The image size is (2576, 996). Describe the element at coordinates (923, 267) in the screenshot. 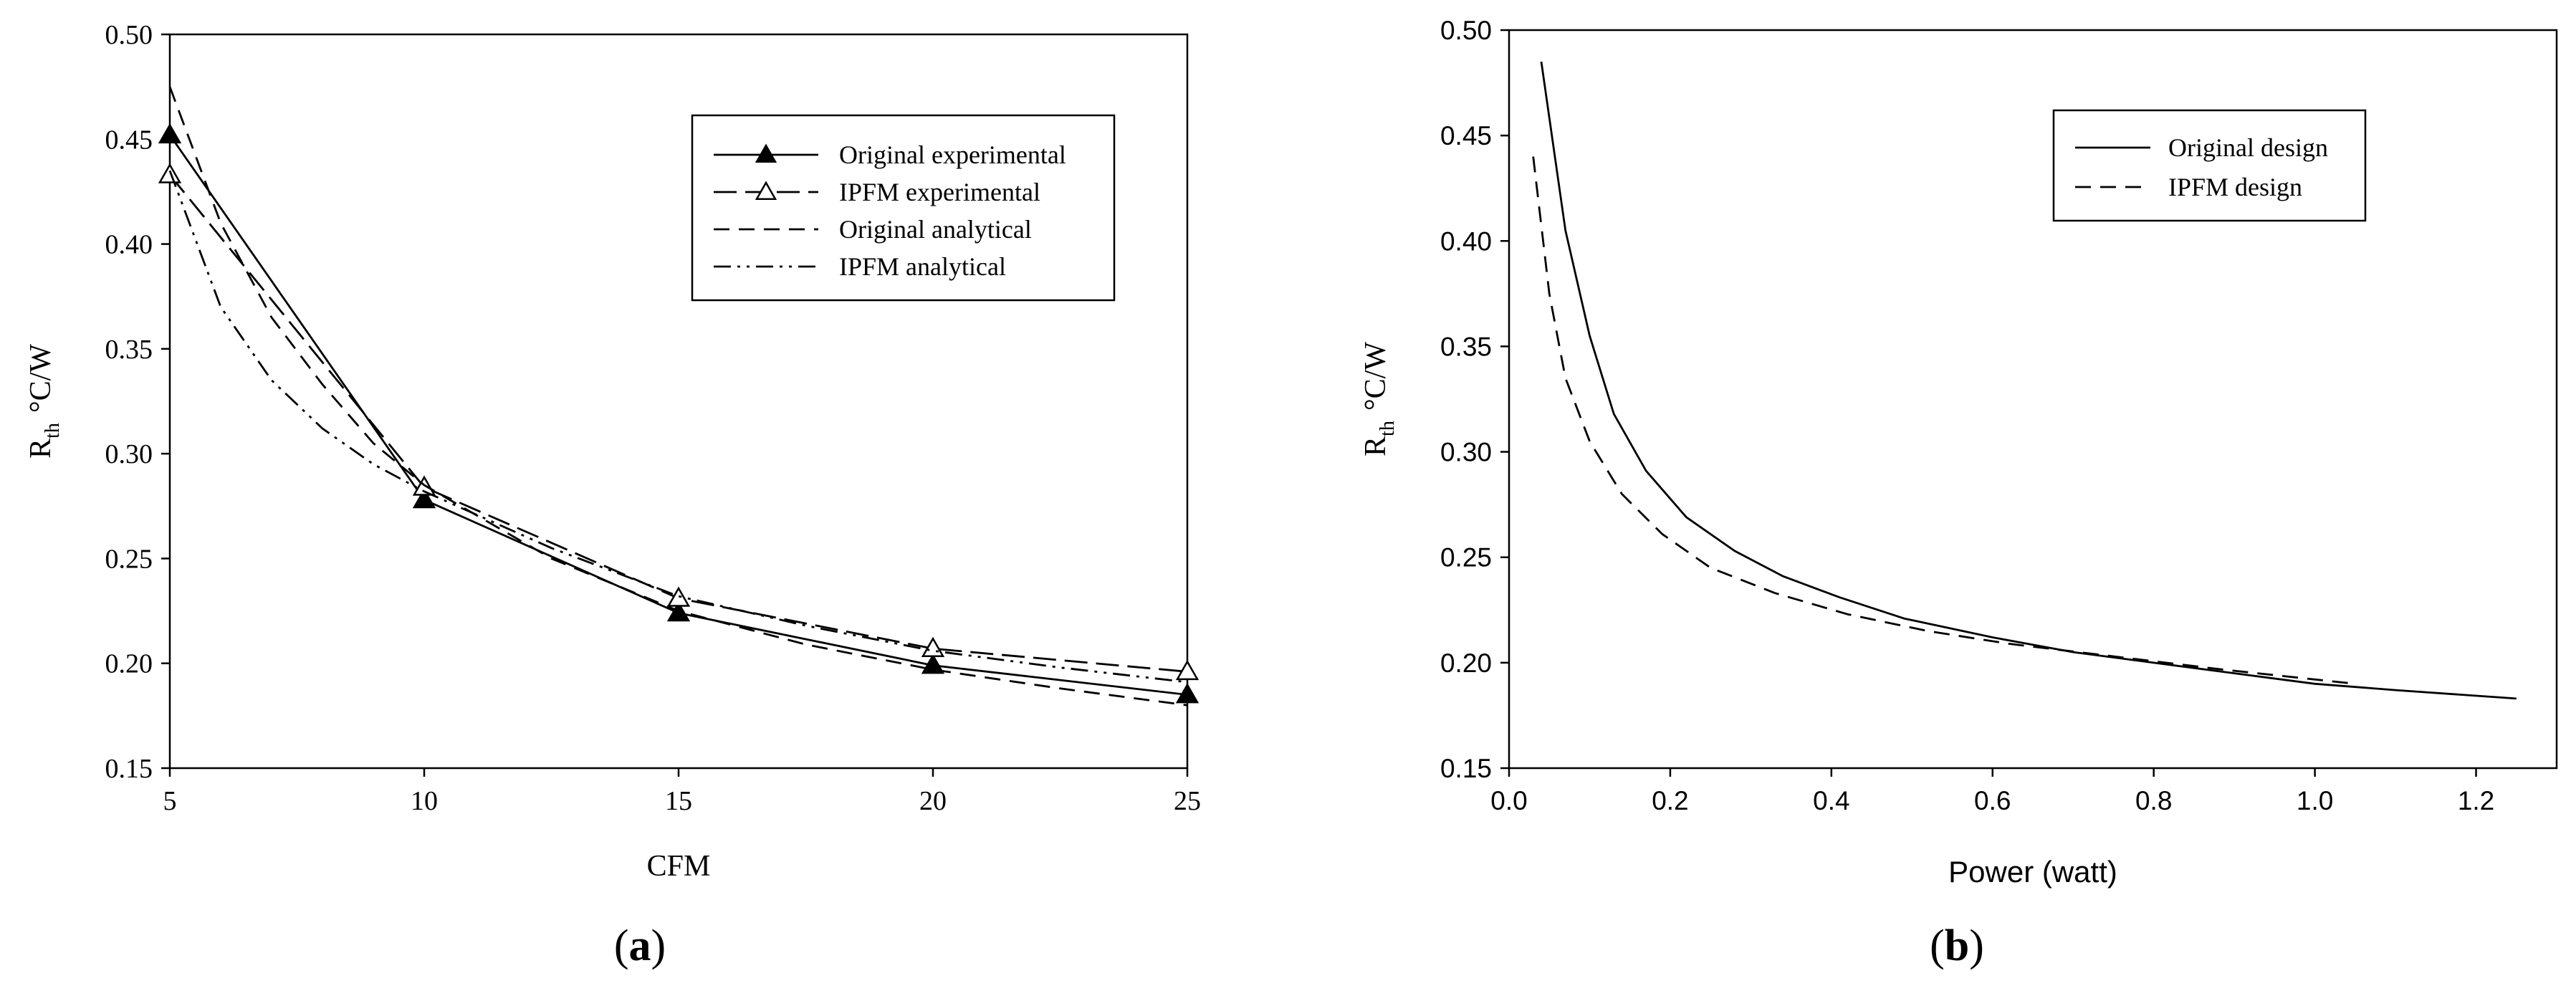

I see `legend-entry-label: IPFM analytical` at that location.